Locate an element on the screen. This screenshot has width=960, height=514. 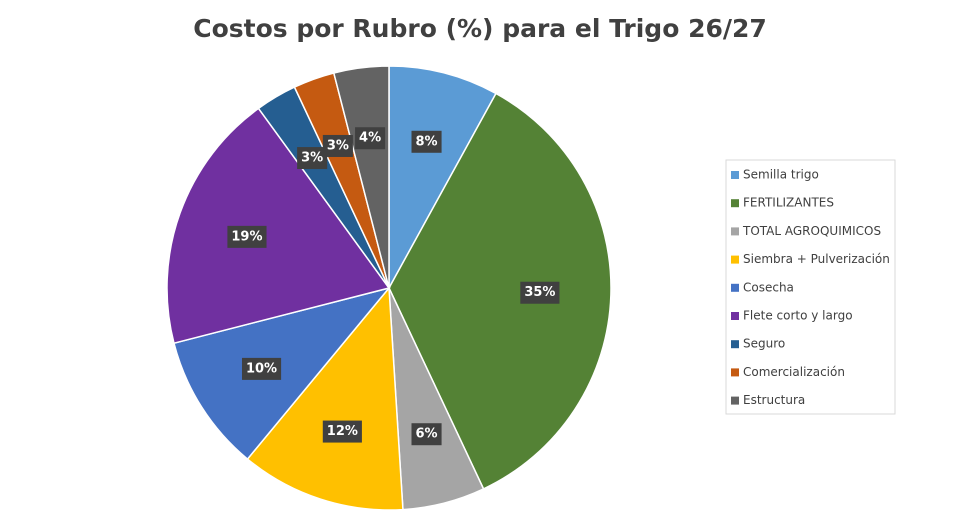
legend-label: Estructura is located at coordinates (774, 400).